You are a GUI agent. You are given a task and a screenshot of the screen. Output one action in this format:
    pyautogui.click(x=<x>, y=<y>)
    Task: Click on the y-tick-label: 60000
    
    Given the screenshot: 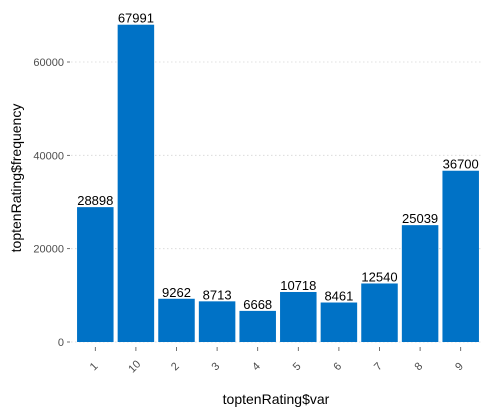 What is the action you would take?
    pyautogui.click(x=48, y=63)
    